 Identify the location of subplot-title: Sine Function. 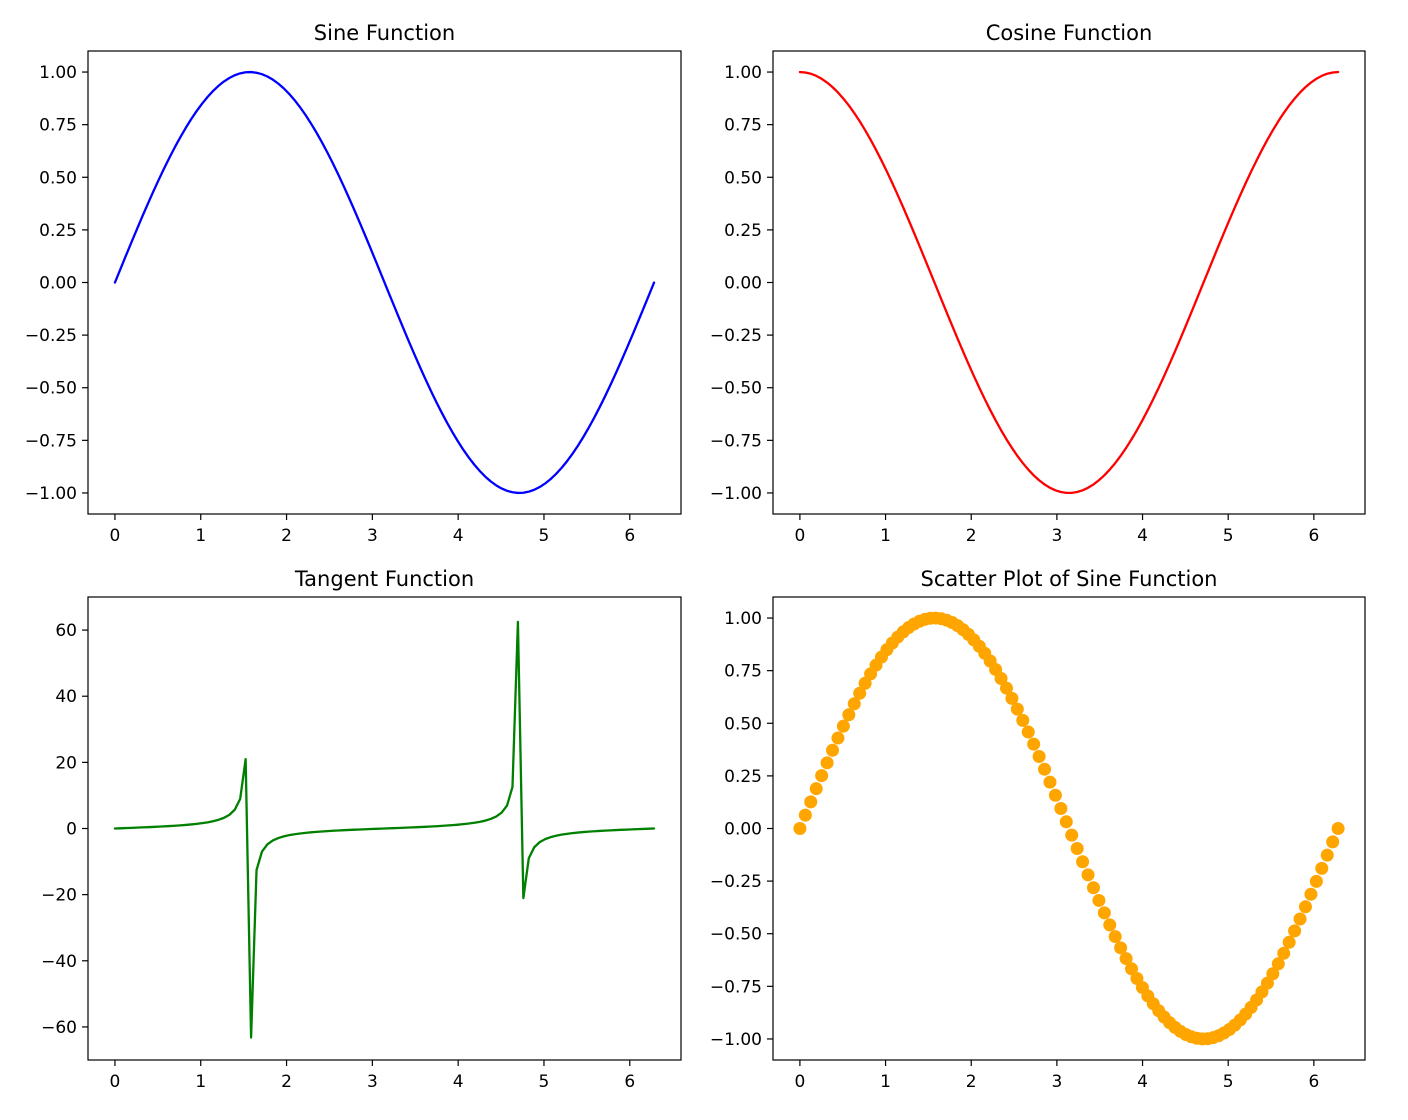
(384, 33).